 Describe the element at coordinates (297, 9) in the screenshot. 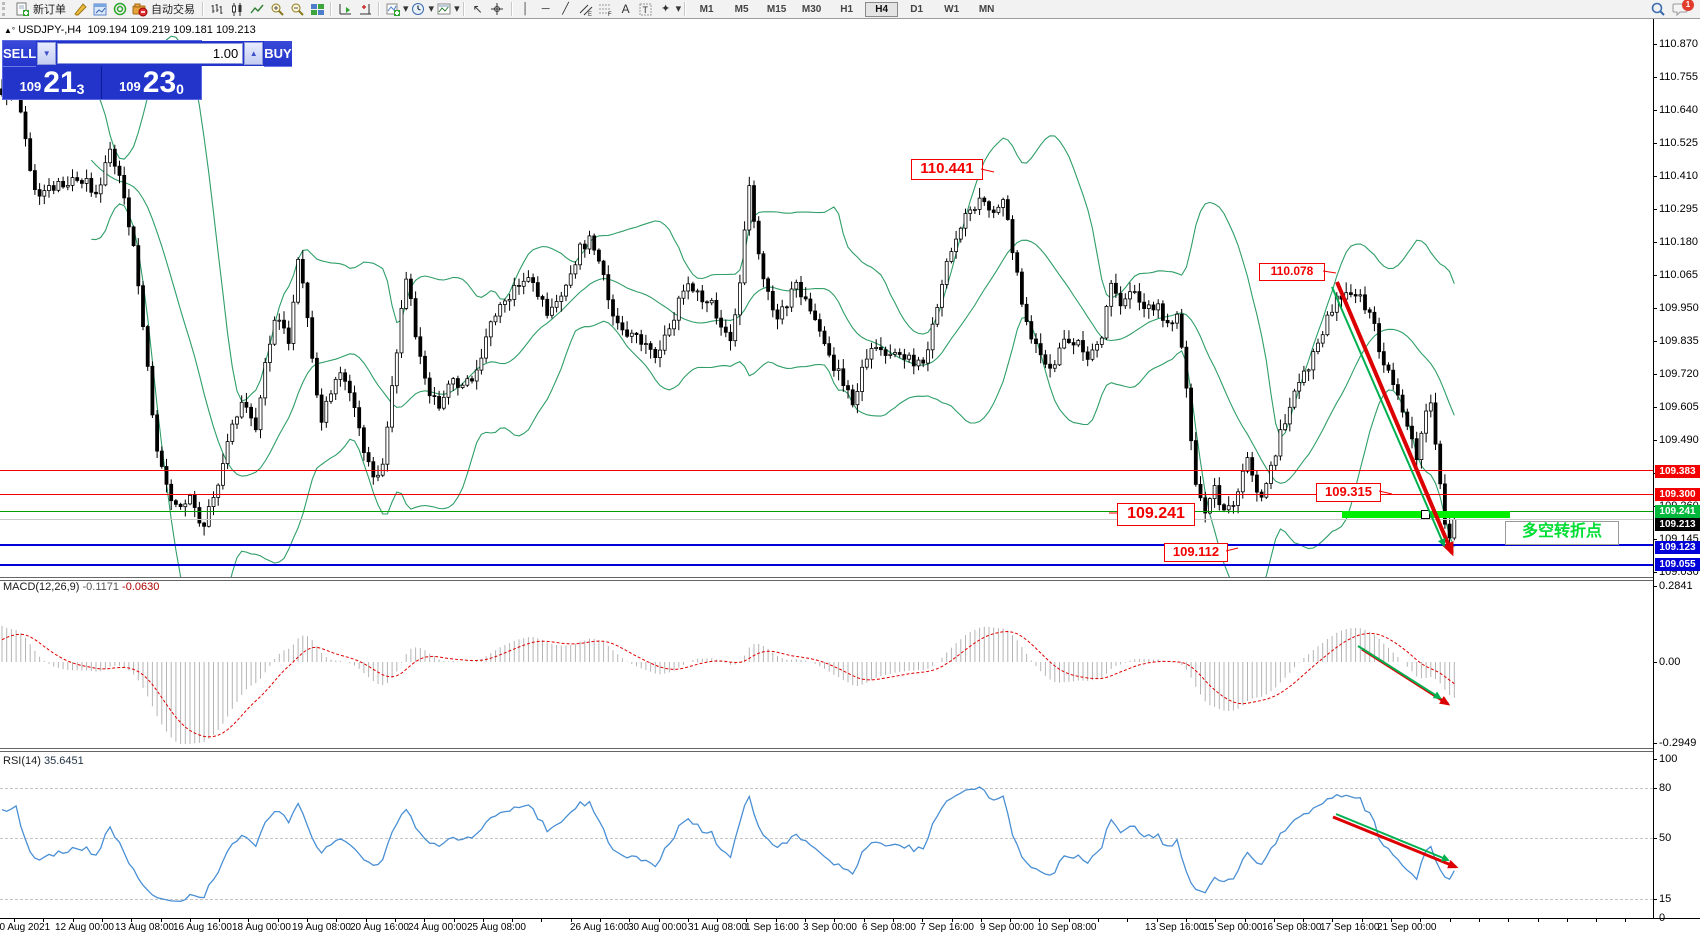

I see `zoom-out-icon` at that location.